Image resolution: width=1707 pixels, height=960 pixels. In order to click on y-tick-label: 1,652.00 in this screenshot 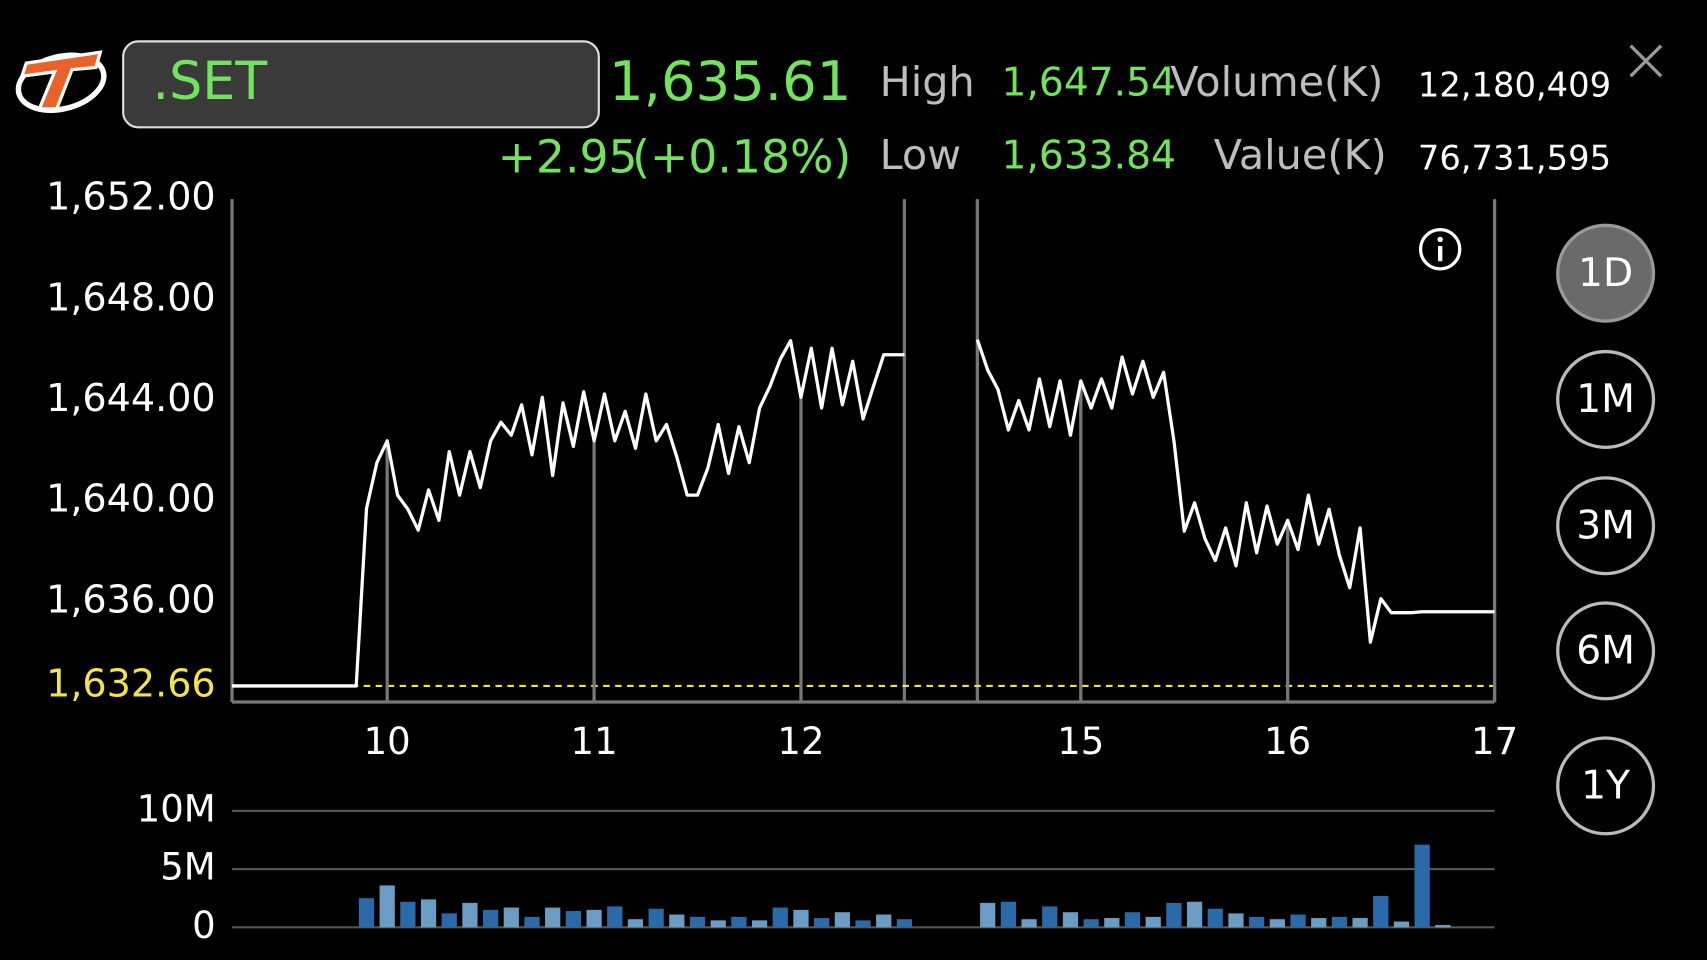, I will do `click(131, 197)`.